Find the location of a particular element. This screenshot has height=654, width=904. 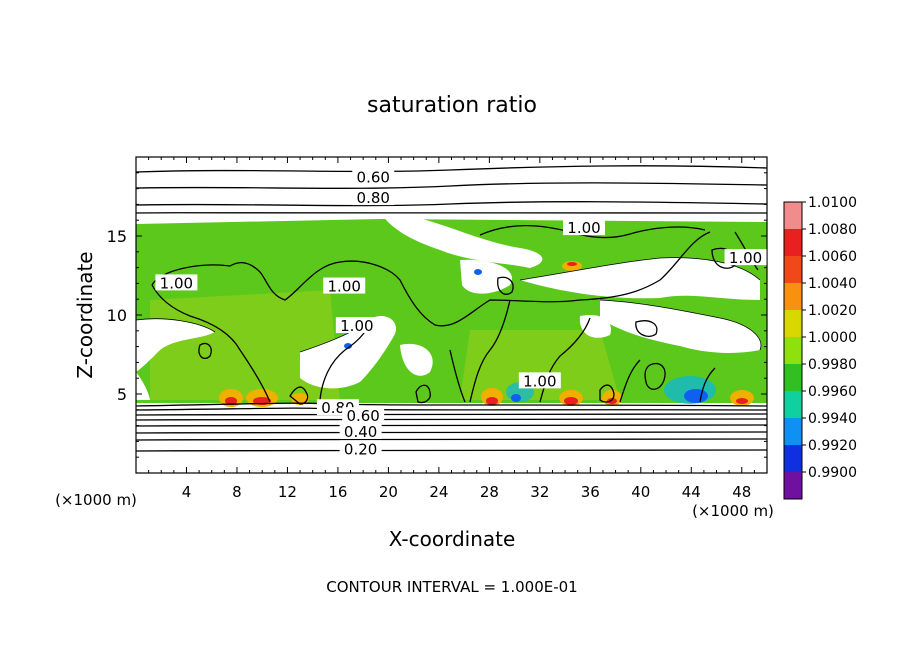

y-tick-labels: 5 10 15 is located at coordinates (117, 315).